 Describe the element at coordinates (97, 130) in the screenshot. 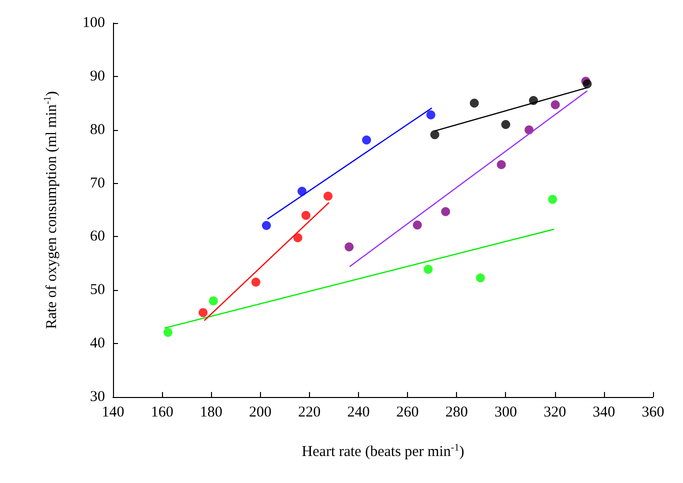

I see `y-tick-label: 80` at that location.